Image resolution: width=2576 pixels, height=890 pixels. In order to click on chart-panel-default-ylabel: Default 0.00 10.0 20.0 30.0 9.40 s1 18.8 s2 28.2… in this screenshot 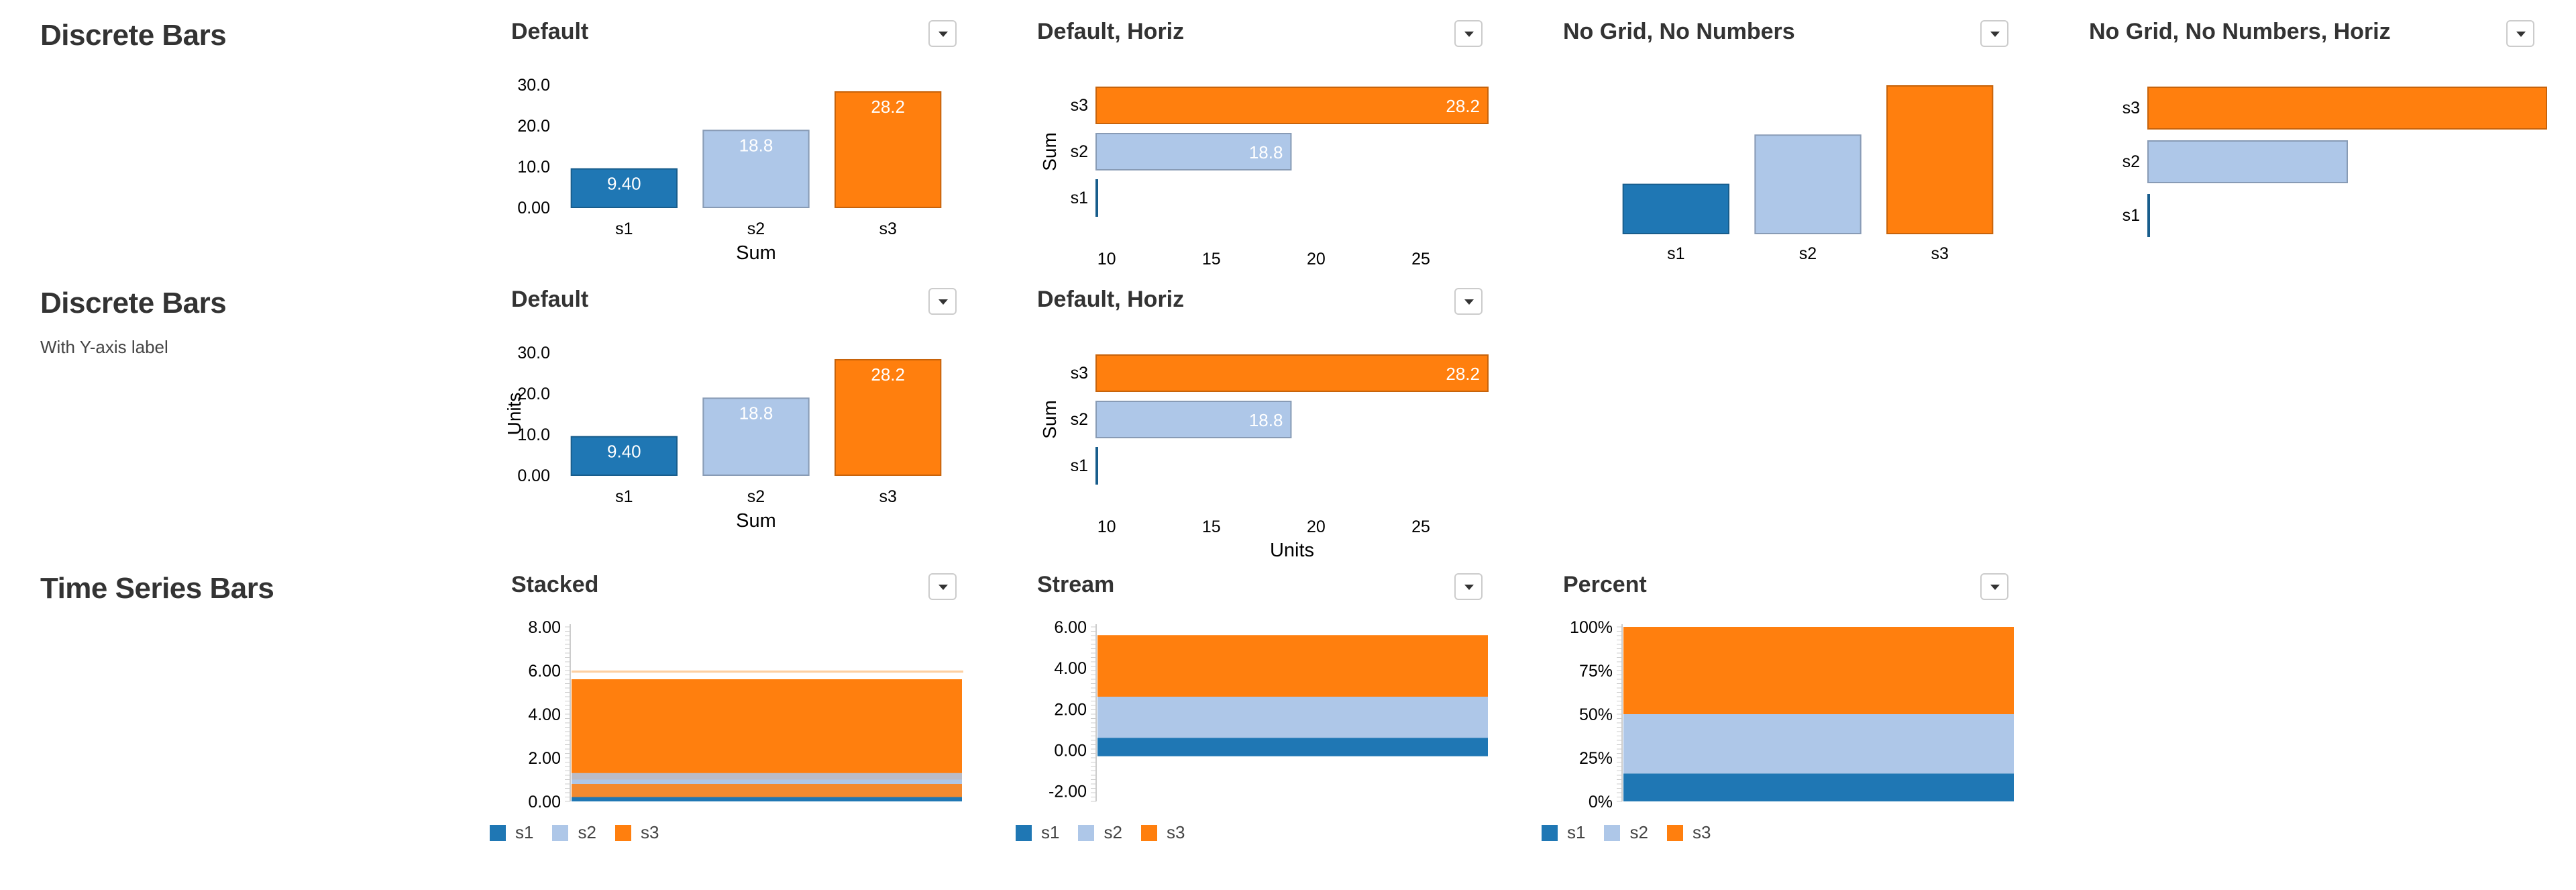, I will do `click(735, 409)`.